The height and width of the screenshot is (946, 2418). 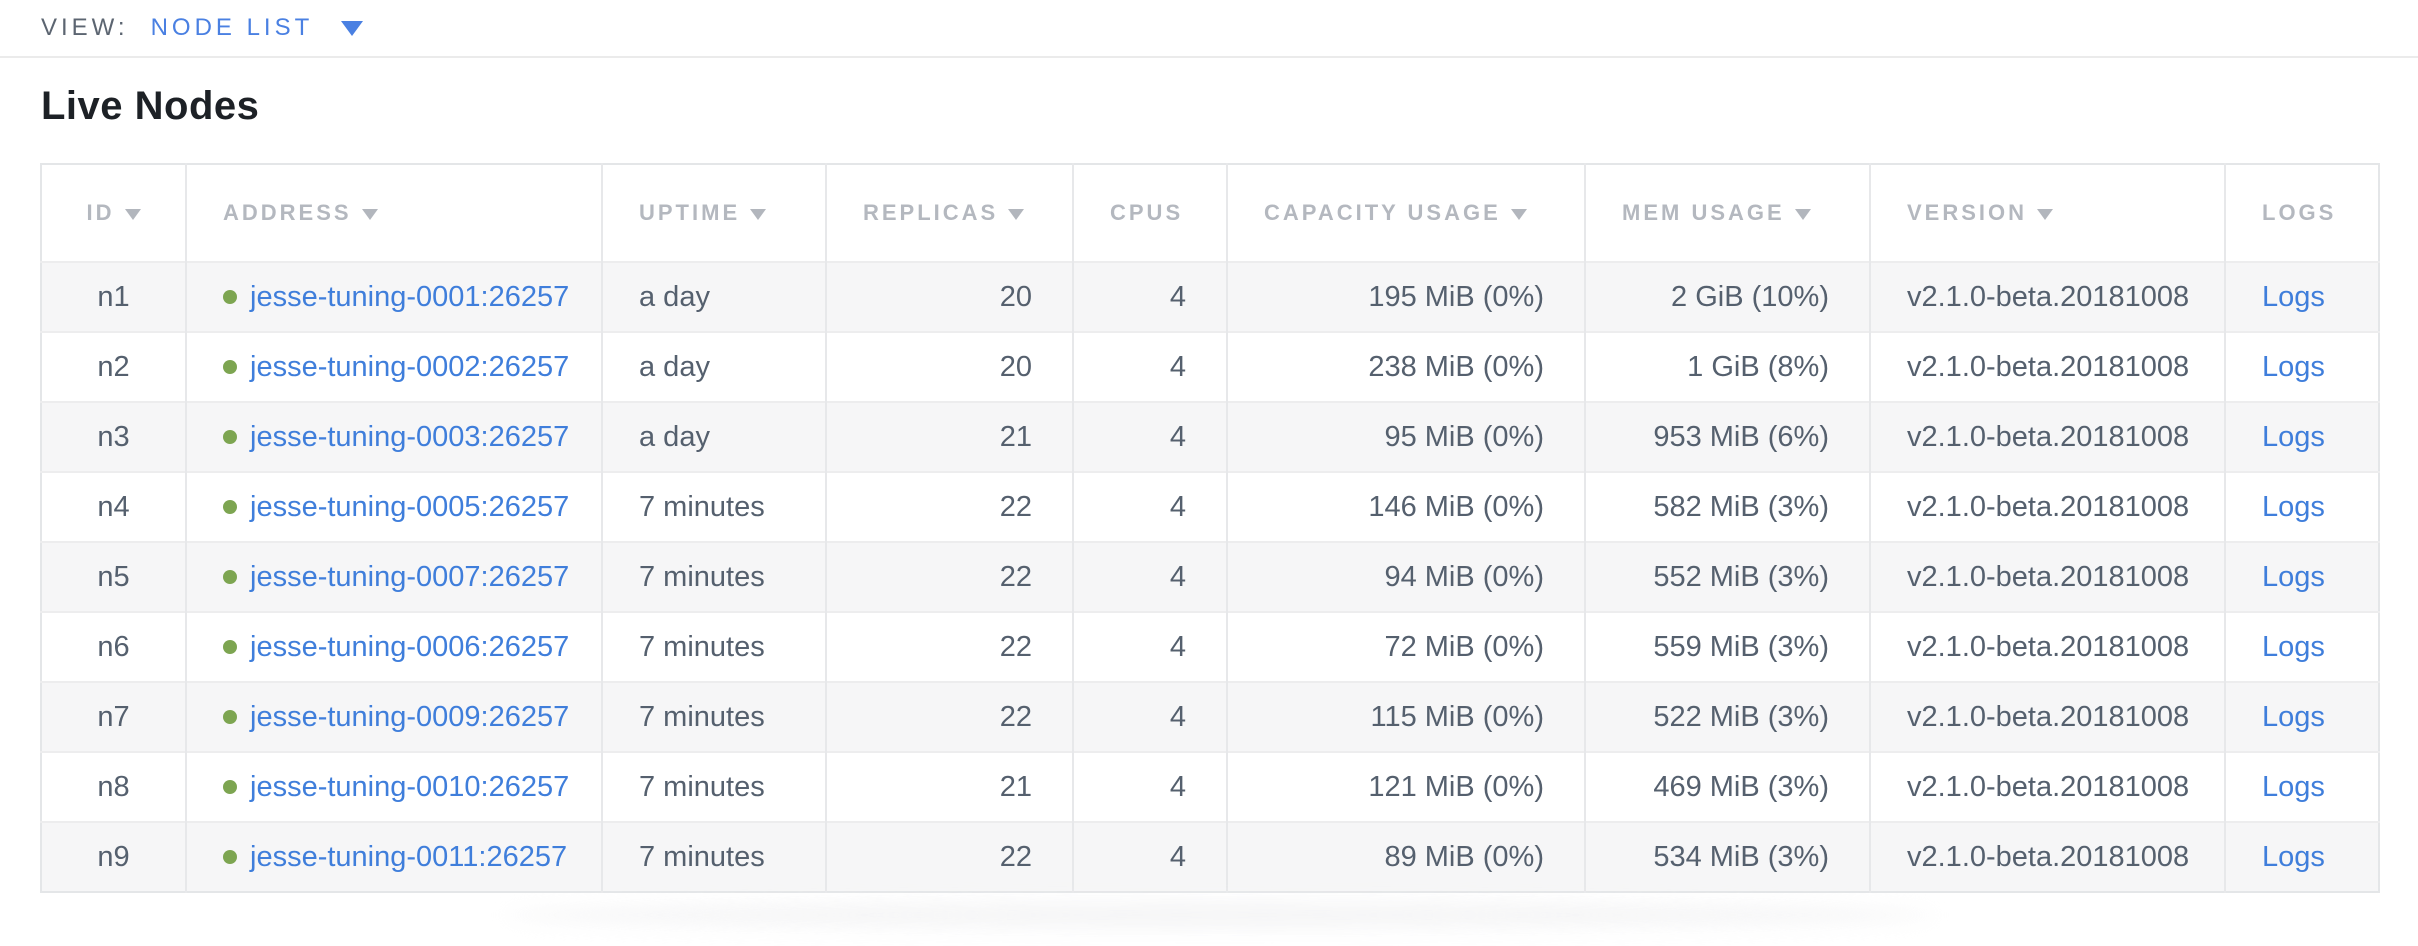 I want to click on column-header-version: VERSION, so click(x=2047, y=213).